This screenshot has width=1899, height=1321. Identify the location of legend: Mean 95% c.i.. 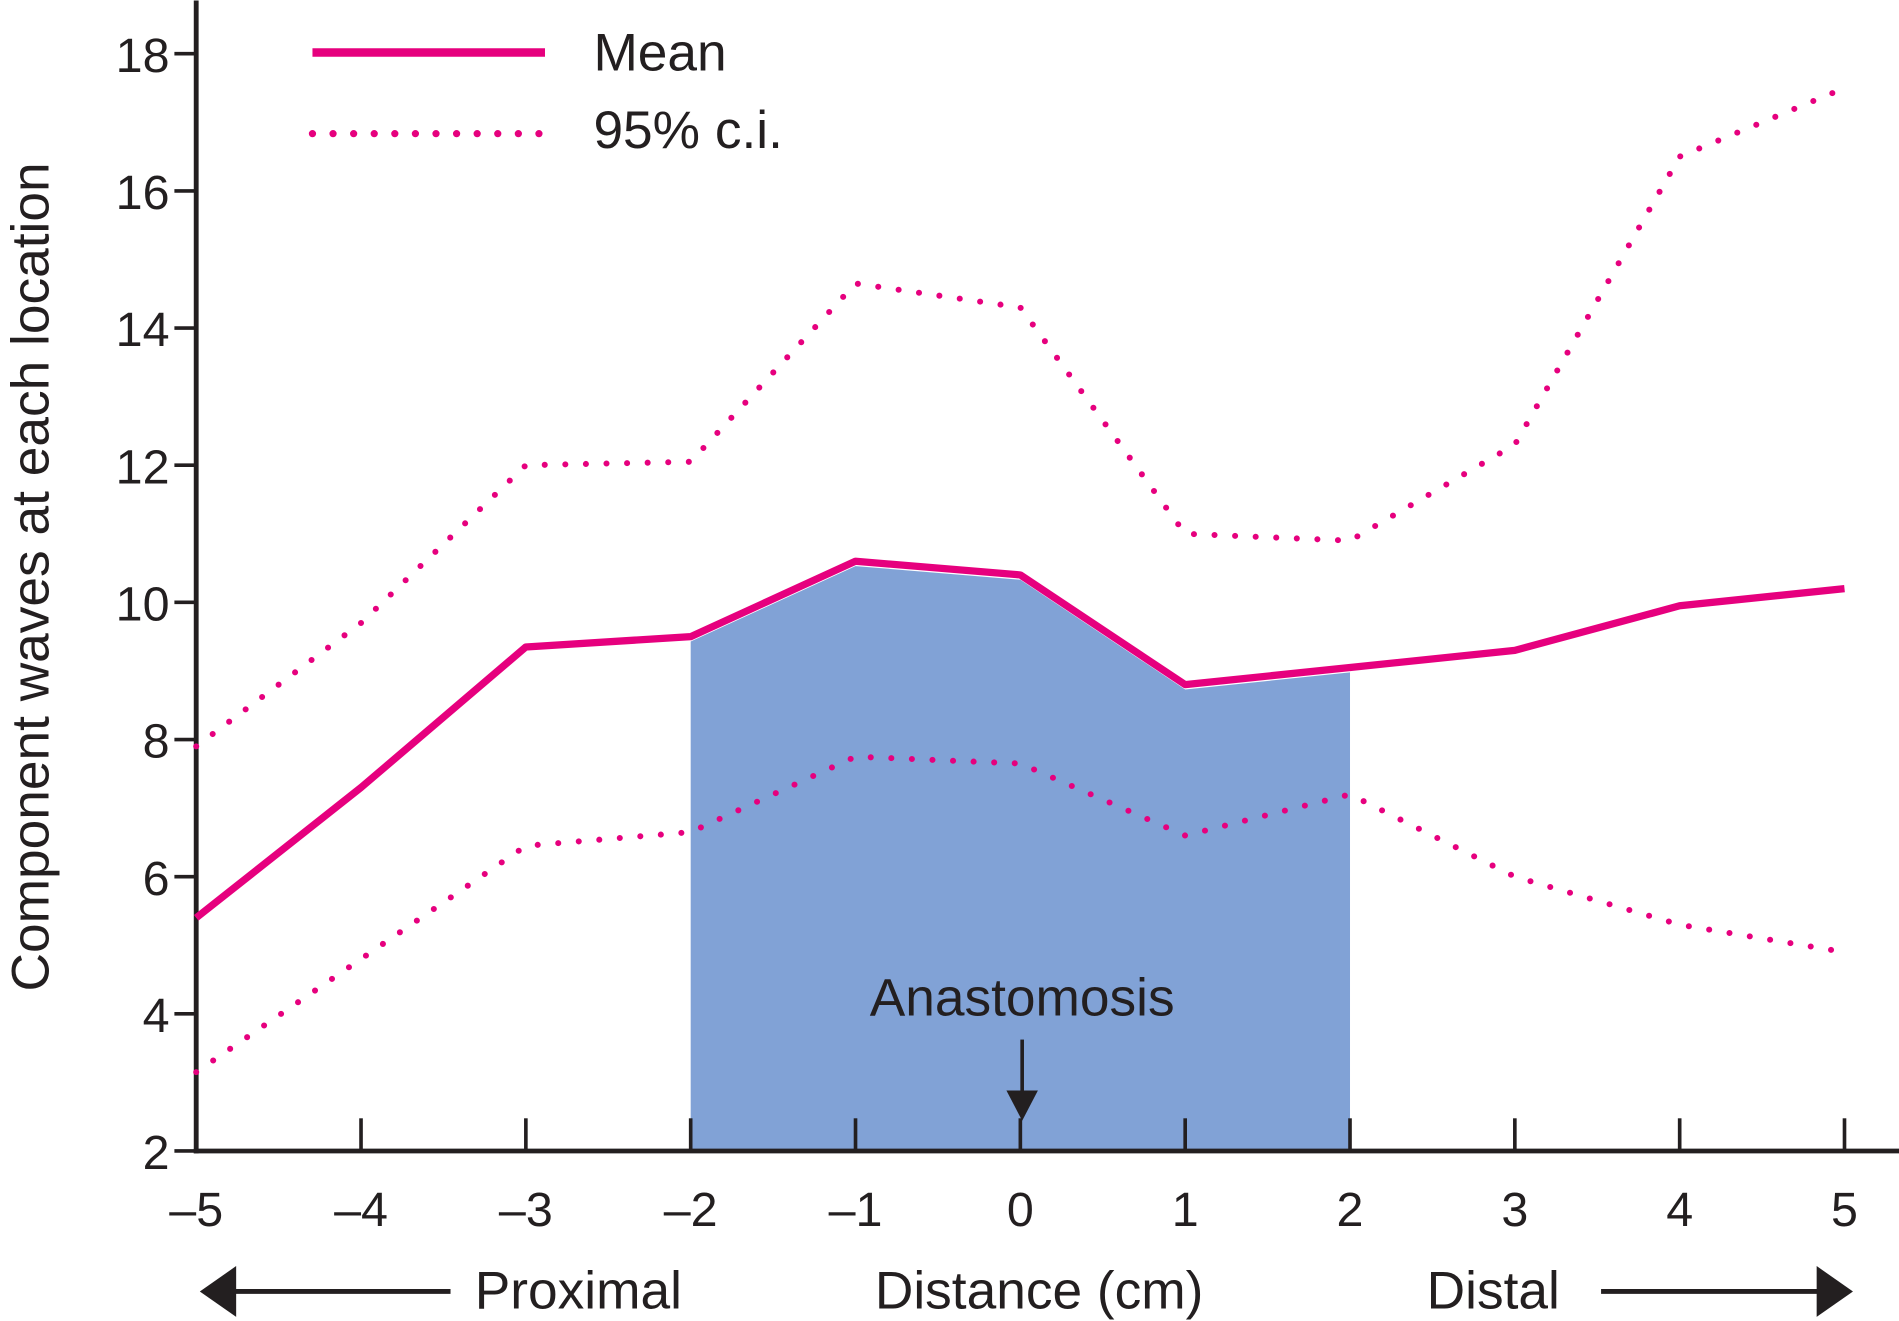
(545, 92).